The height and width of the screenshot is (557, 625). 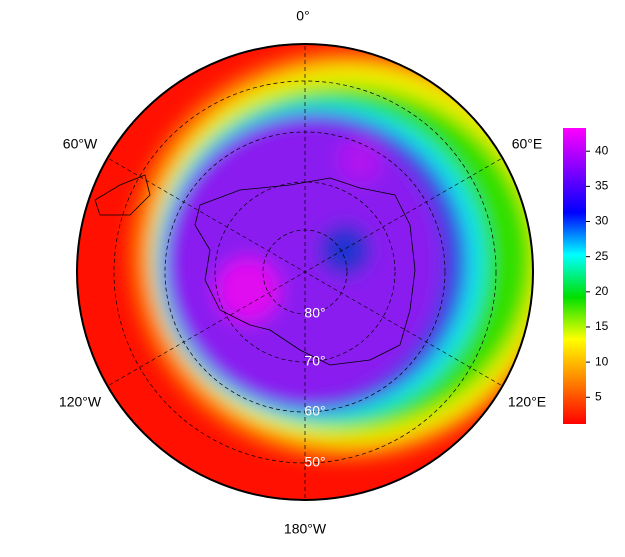 I want to click on colorbar-tick-label: 20, so click(x=602, y=291).